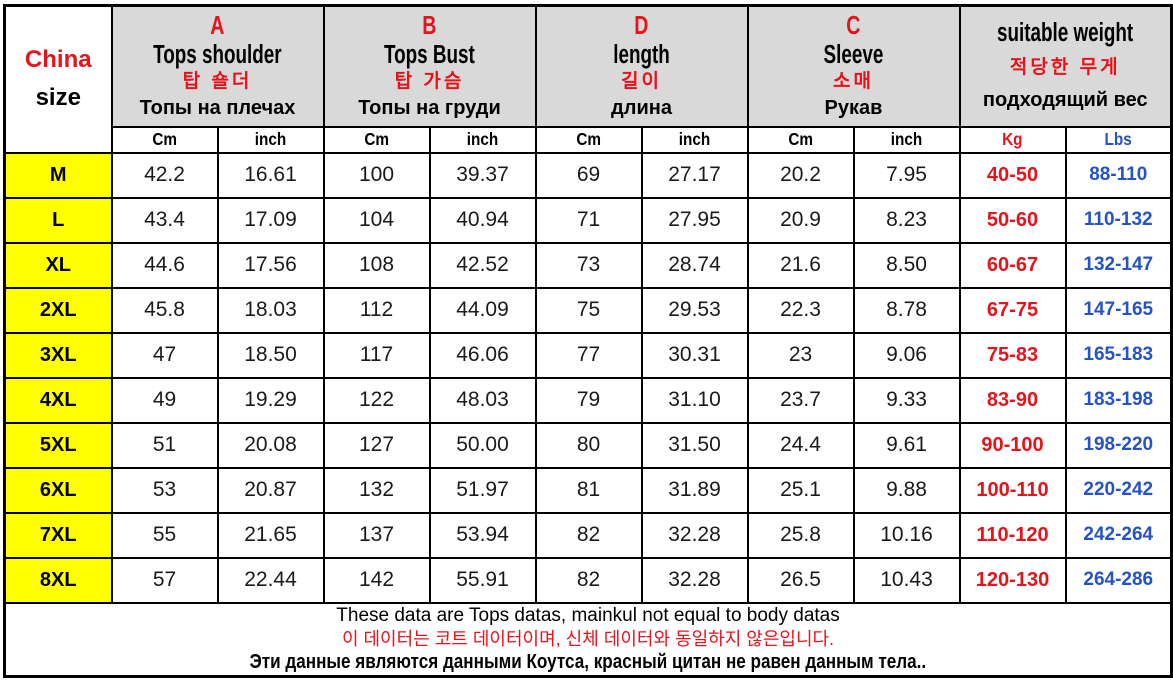  Describe the element at coordinates (1012, 535) in the screenshot. I see `kg-cell: 110-120` at that location.